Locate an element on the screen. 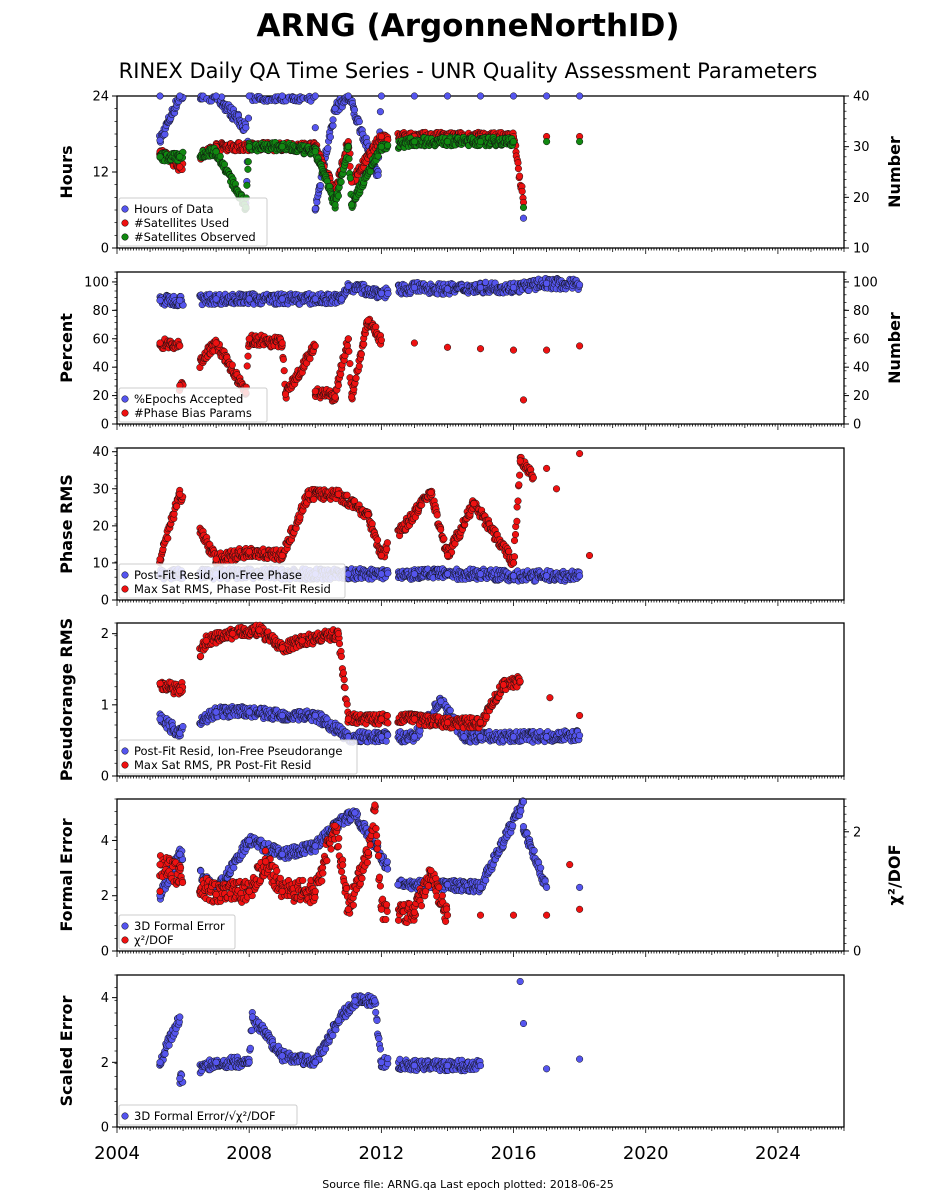 The width and height of the screenshot is (937, 1200). series-max-sat-rms-phase-post-fit-resid is located at coordinates (375, 509).